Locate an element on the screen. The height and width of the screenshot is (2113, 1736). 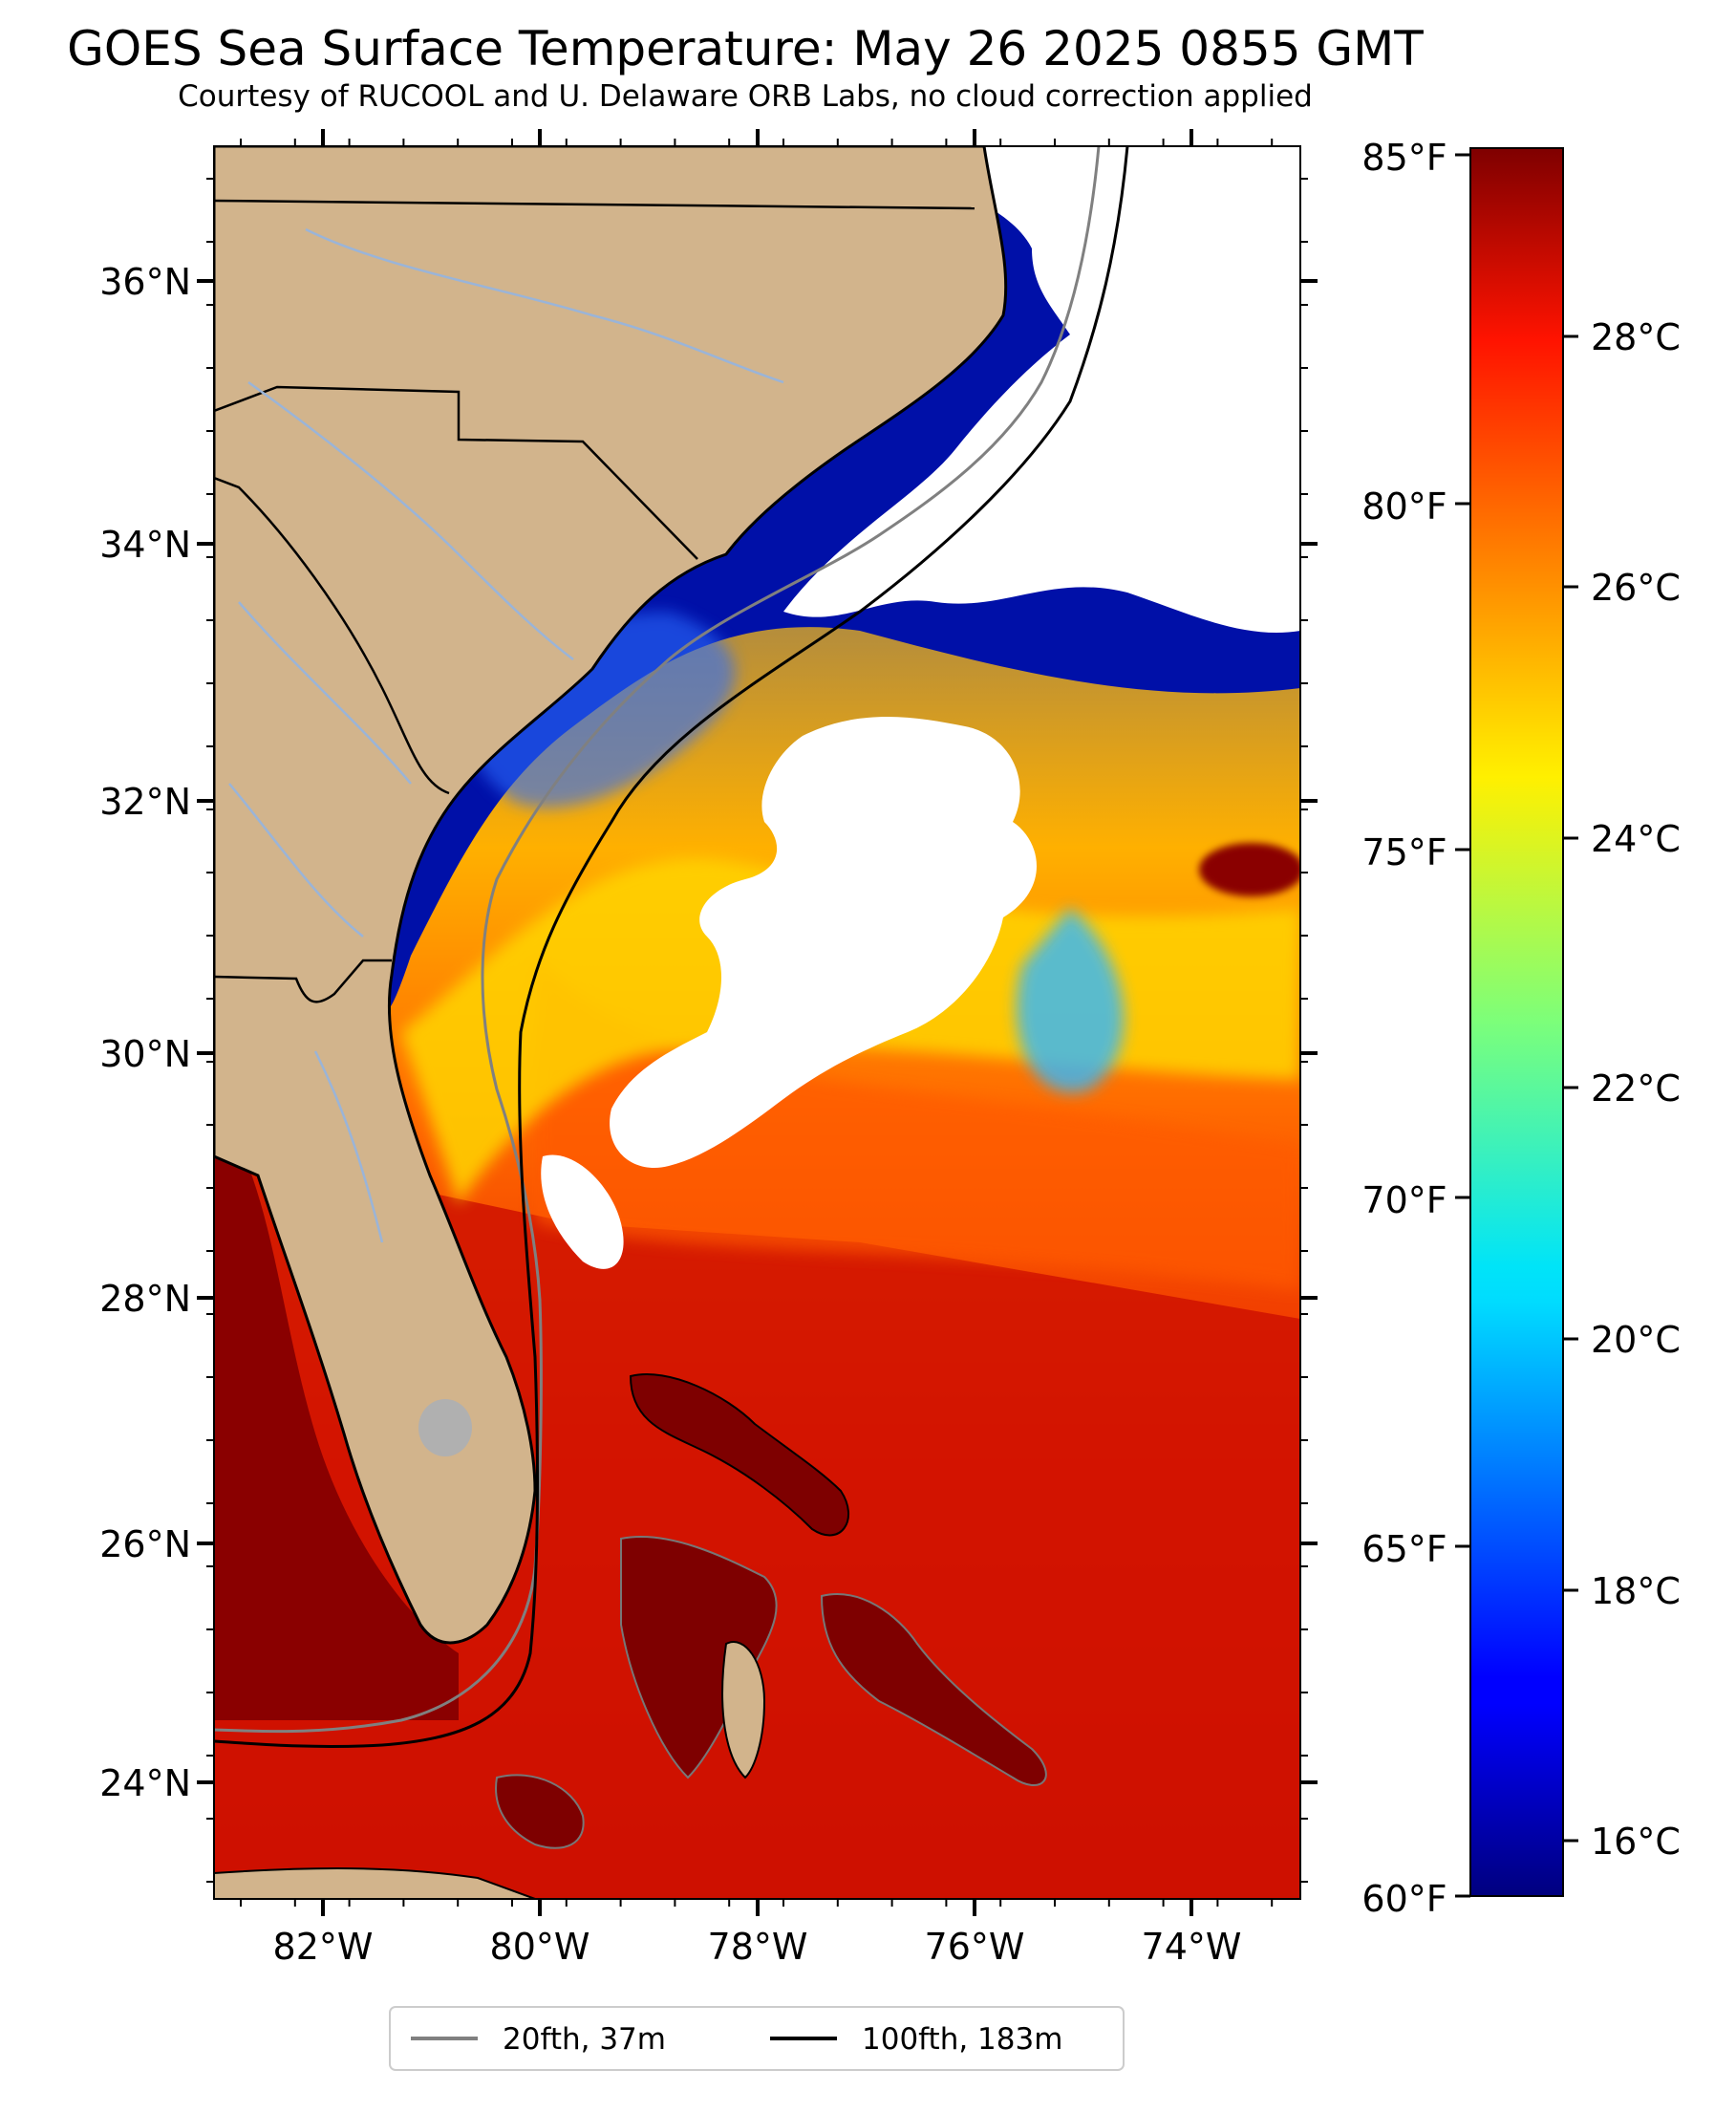
c-tick-26: 26°C is located at coordinates (1622, 588).